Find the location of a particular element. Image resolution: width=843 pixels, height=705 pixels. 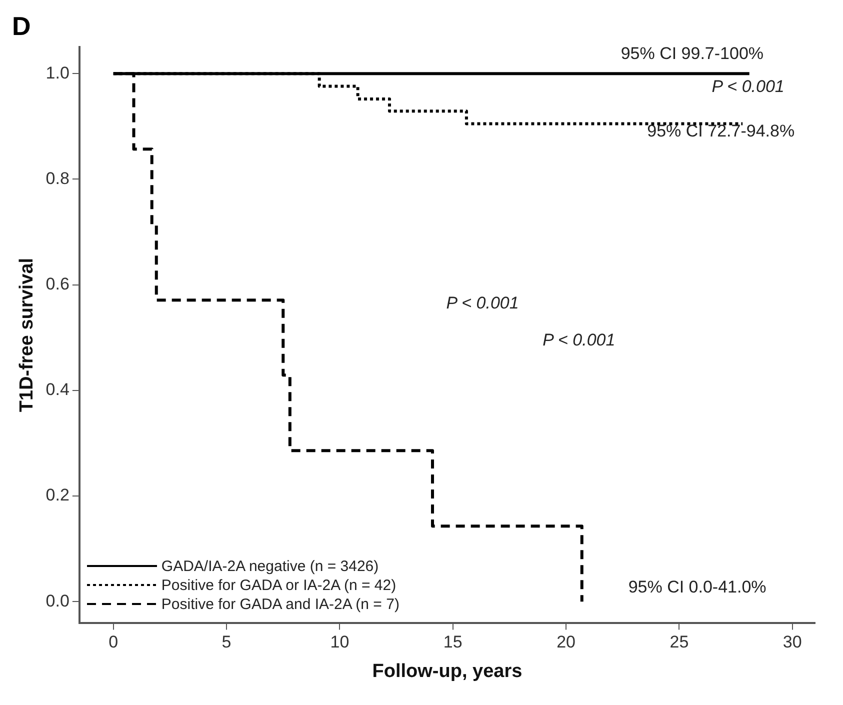

y-axis-title: T1D-free survival is located at coordinates (27, 335).